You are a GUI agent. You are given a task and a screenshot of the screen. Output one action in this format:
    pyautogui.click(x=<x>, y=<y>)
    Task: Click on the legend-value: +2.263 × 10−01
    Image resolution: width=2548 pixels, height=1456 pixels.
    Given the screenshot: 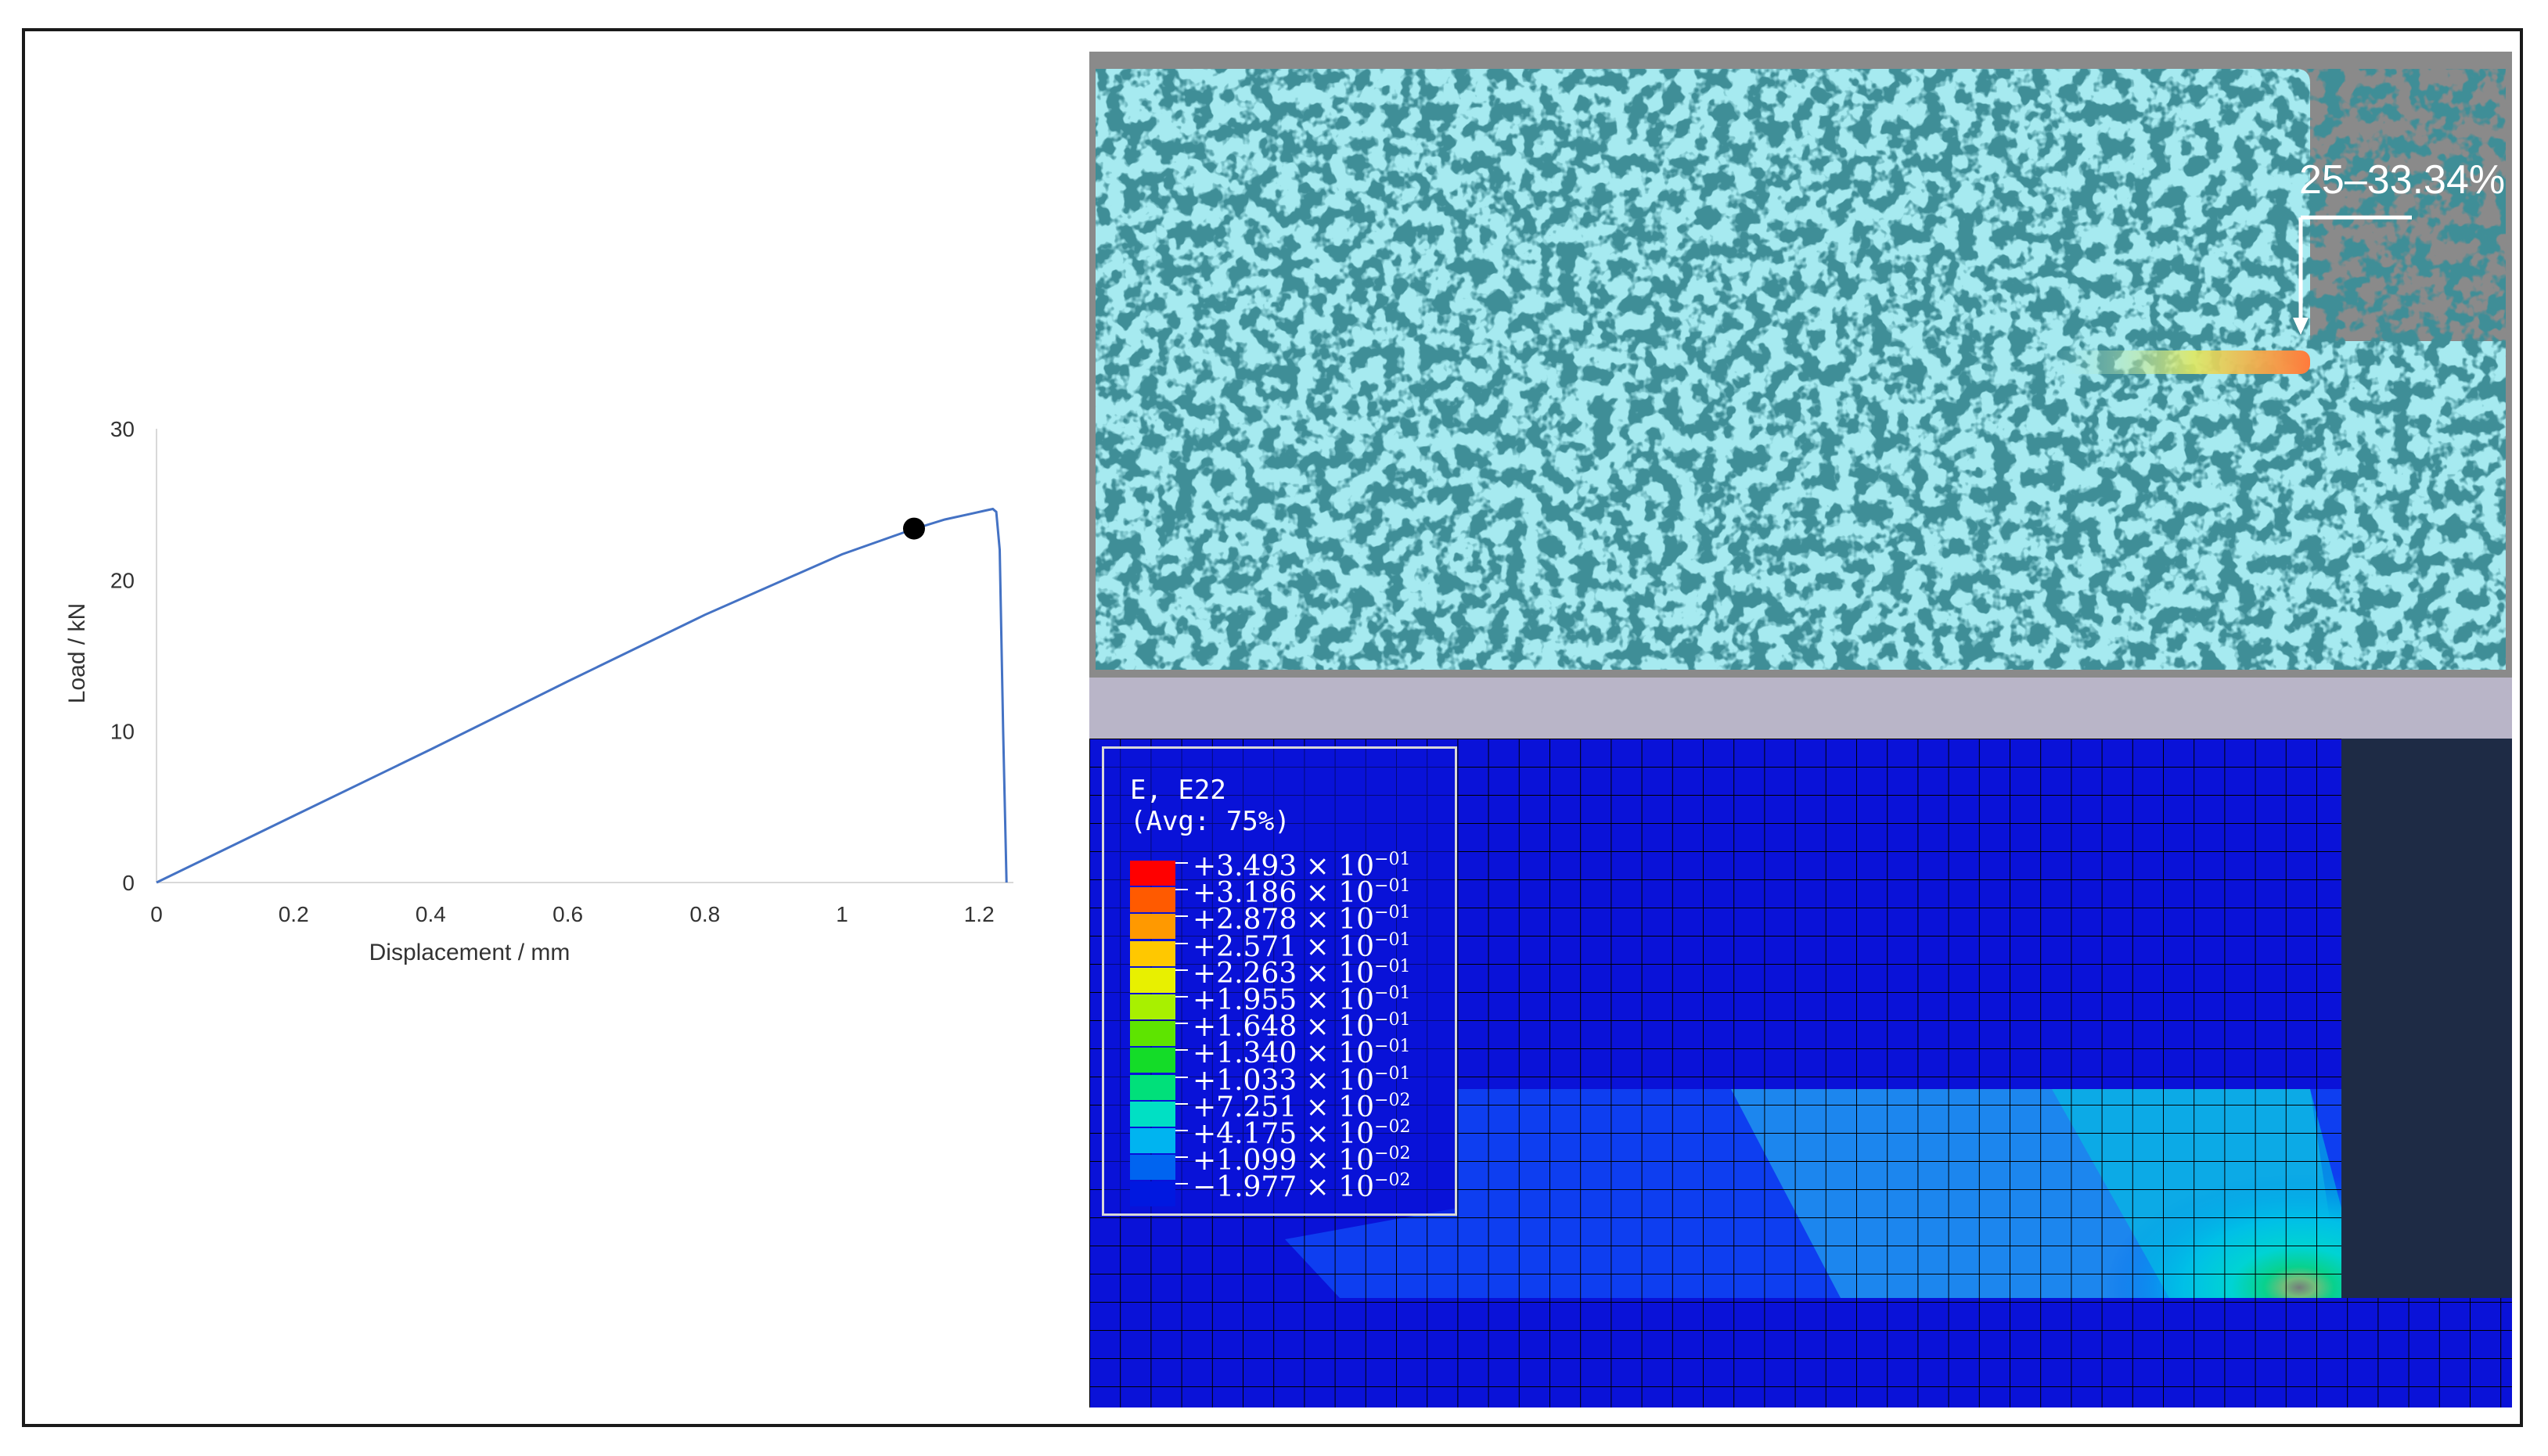 What is the action you would take?
    pyautogui.click(x=1302, y=973)
    